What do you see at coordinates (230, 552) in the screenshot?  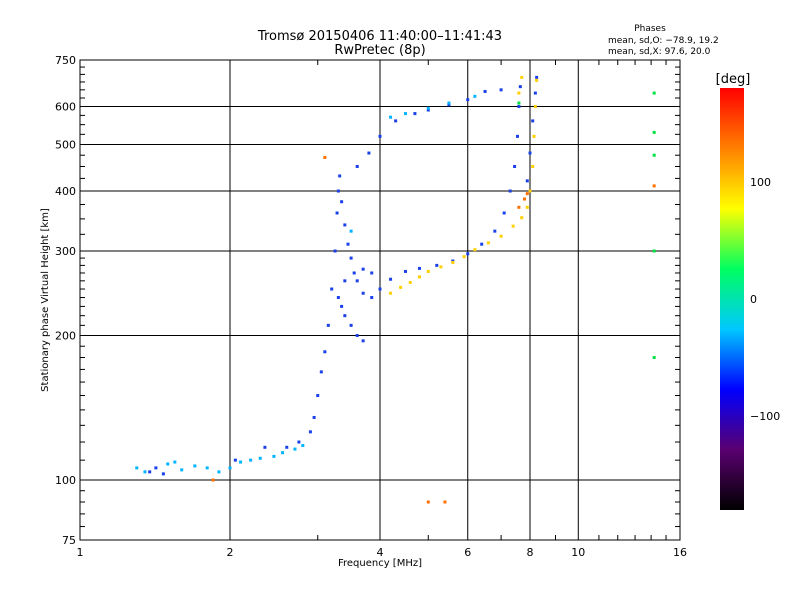 I see `x-tick-label: 2` at bounding box center [230, 552].